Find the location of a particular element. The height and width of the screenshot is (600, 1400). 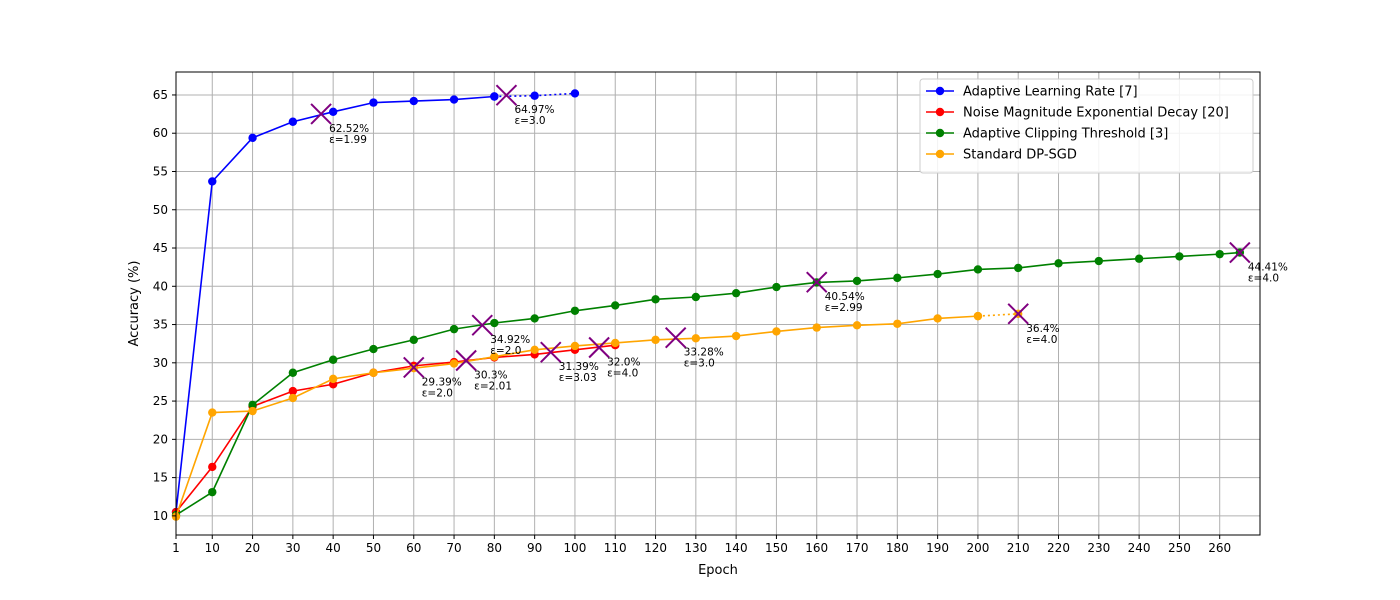

y-tick-label: 60 is located at coordinates (160, 133).